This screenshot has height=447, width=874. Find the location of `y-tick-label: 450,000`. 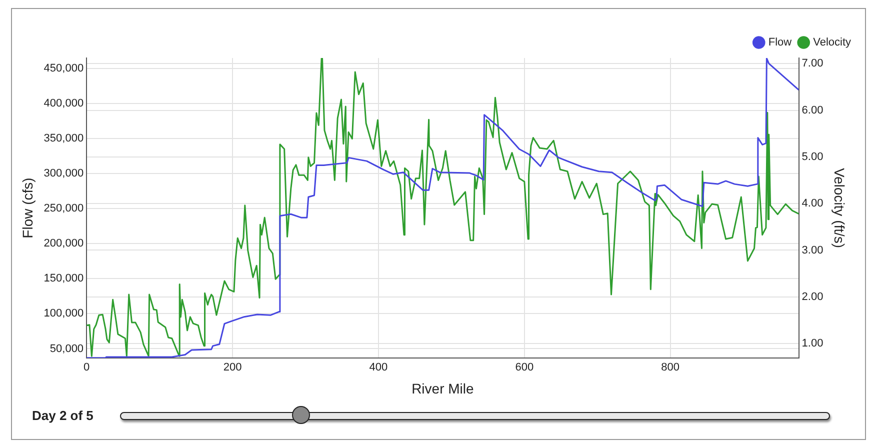

y-tick-label: 450,000 is located at coordinates (64, 68).